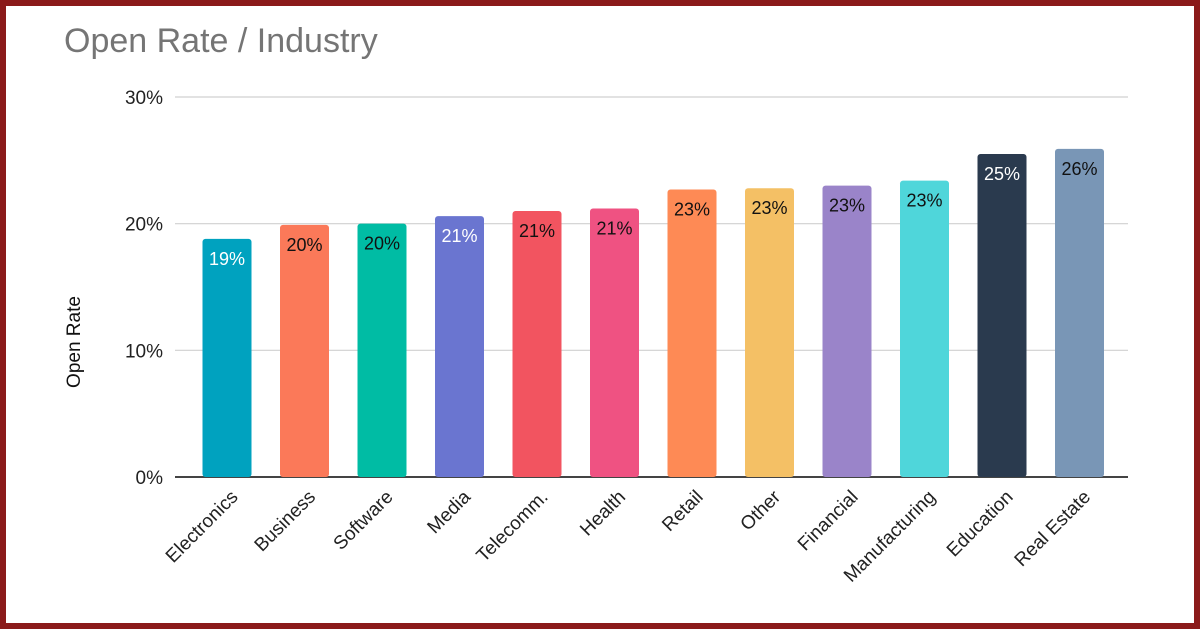 The width and height of the screenshot is (1200, 629). What do you see at coordinates (828, 521) in the screenshot?
I see `category-label: Financial` at bounding box center [828, 521].